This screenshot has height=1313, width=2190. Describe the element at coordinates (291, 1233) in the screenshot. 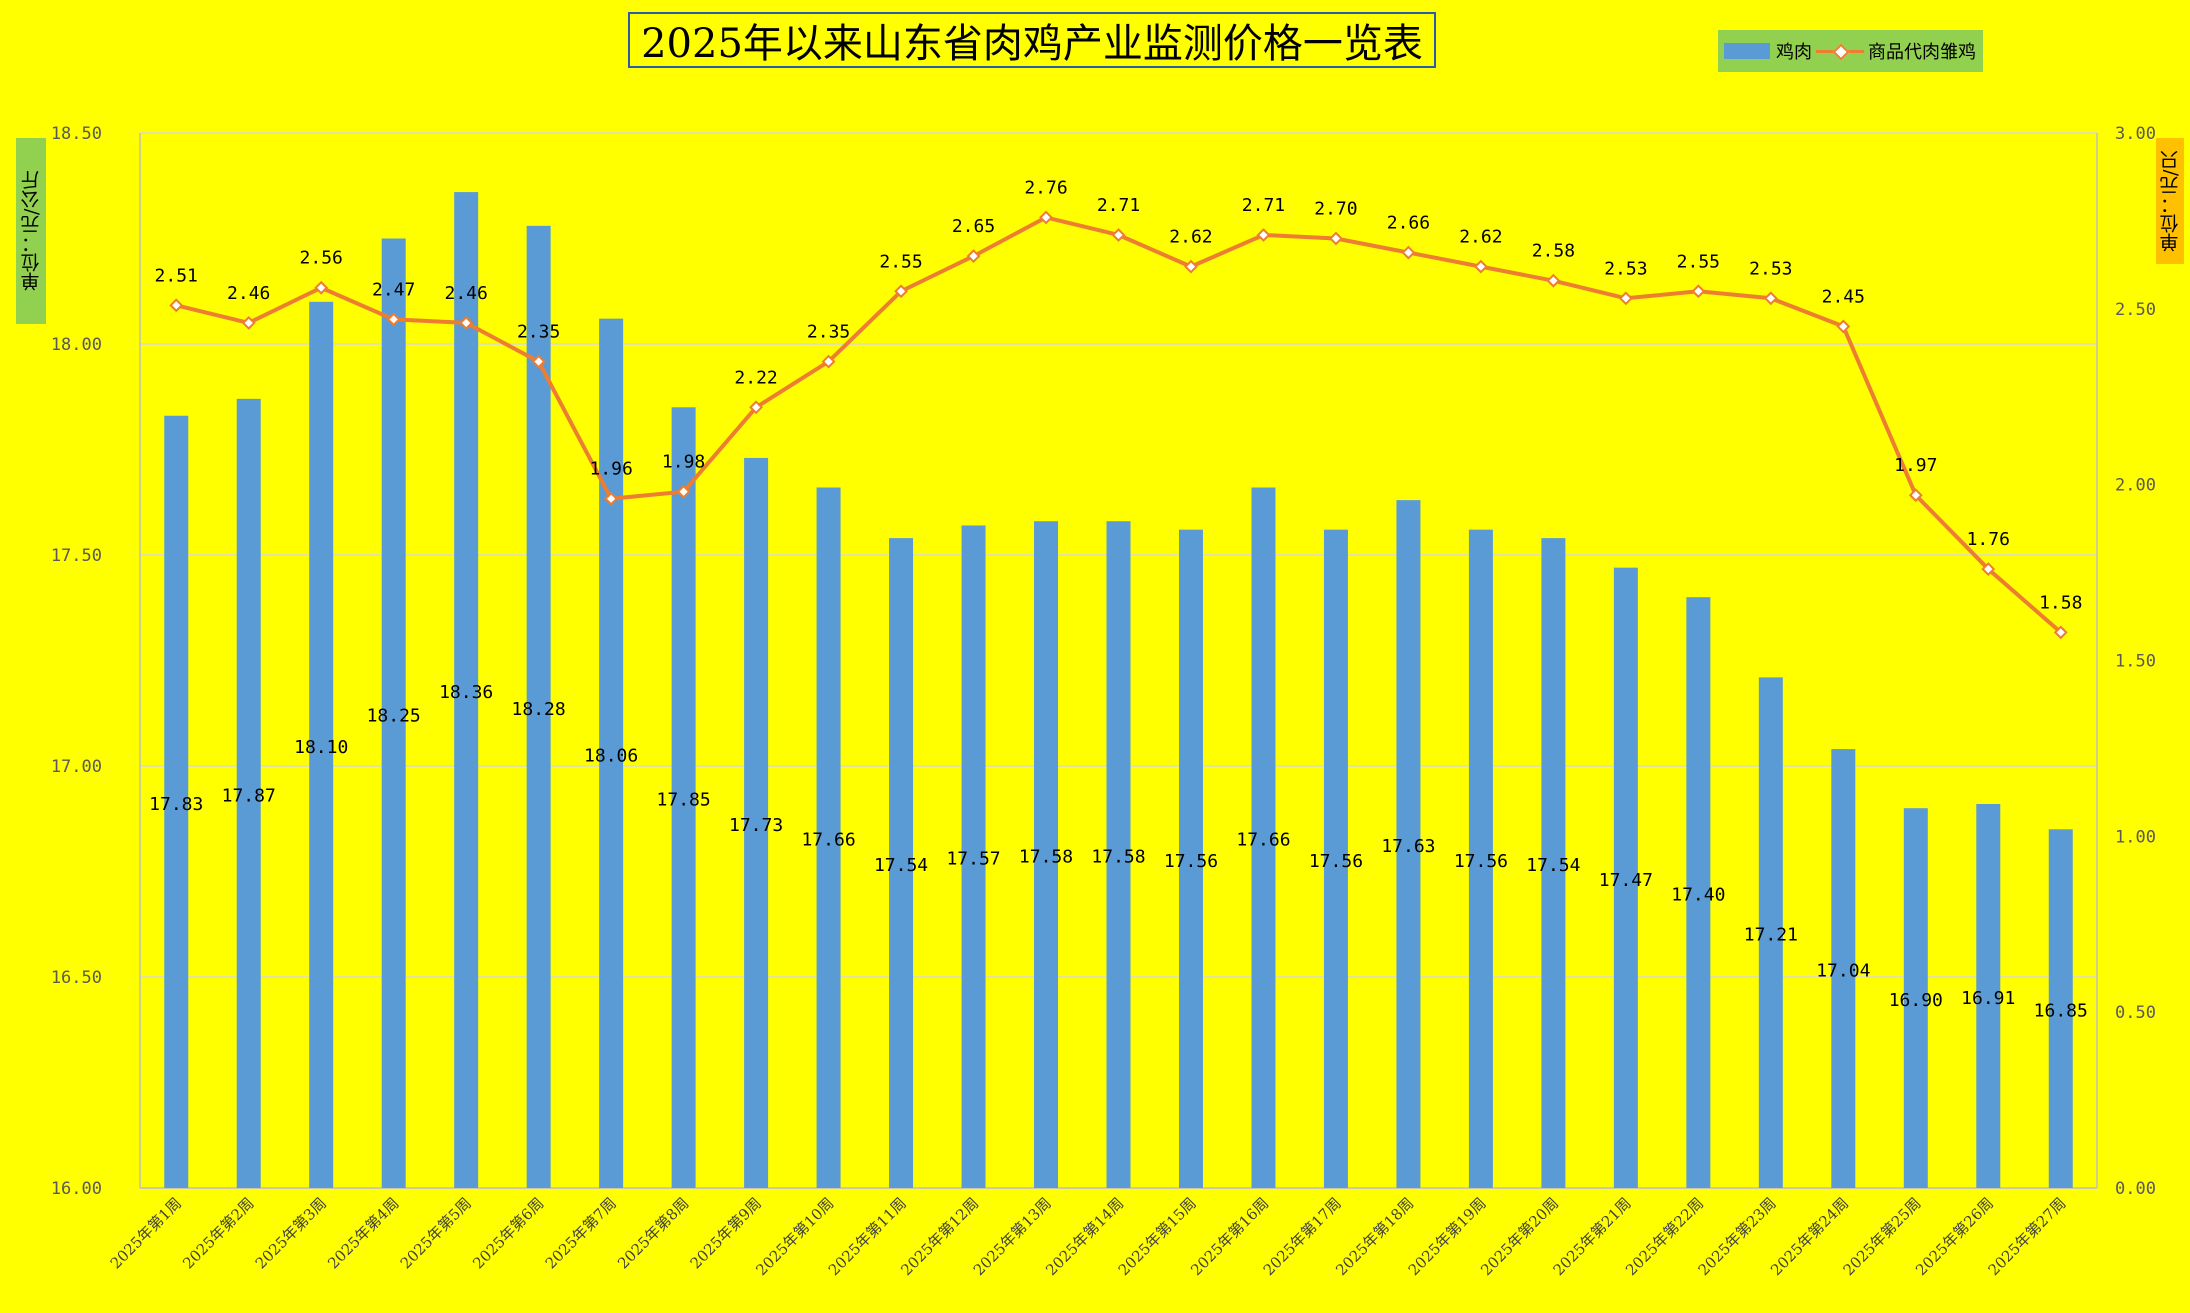

I see `x-tick-label: 2025年第3周` at that location.